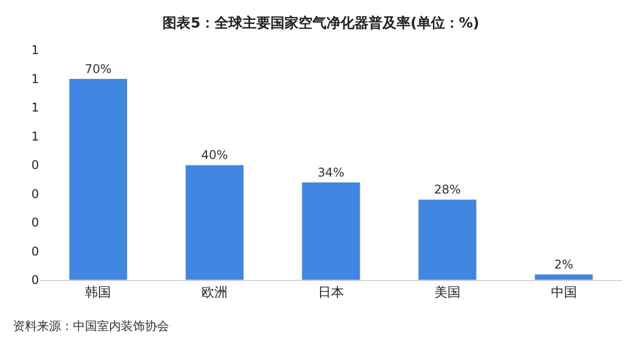  What do you see at coordinates (447, 292) in the screenshot?
I see `x-tick-label: 美国` at bounding box center [447, 292].